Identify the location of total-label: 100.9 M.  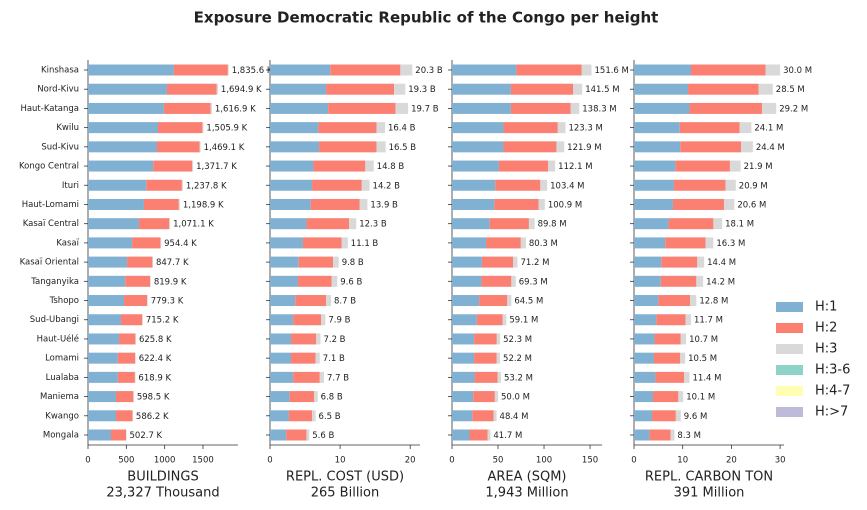
(565, 205).